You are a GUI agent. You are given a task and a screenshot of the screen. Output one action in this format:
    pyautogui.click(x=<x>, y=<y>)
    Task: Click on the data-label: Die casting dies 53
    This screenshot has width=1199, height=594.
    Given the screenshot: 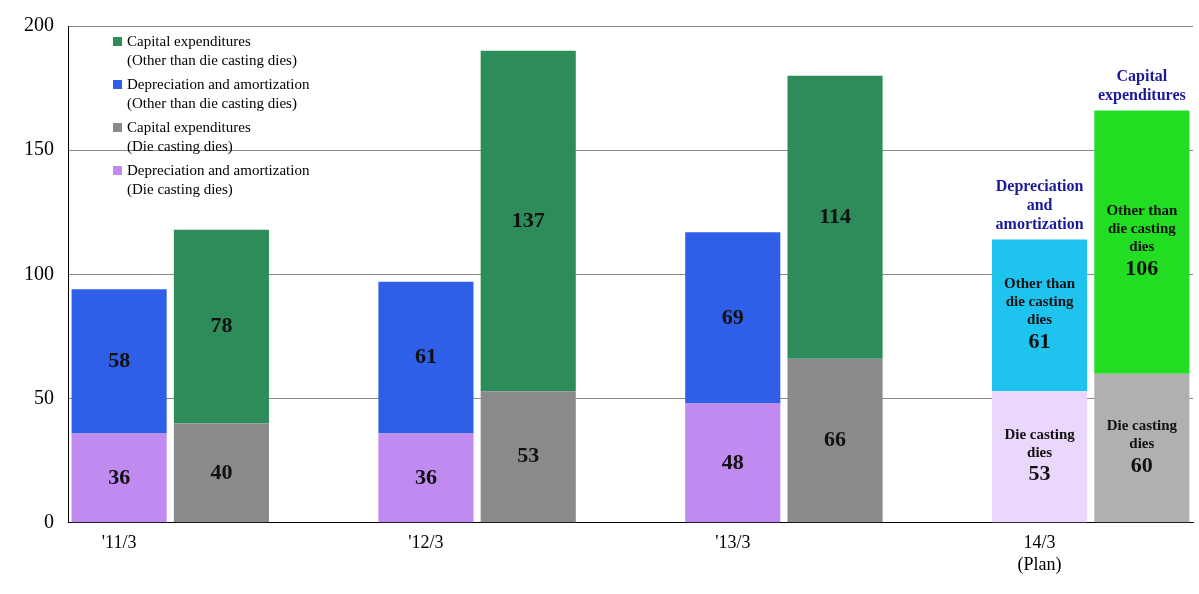 What is the action you would take?
    pyautogui.click(x=1040, y=455)
    